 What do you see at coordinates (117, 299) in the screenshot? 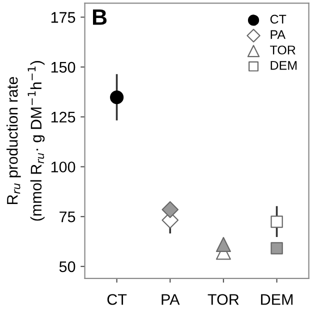
I see `x-tick-label: CT` at bounding box center [117, 299].